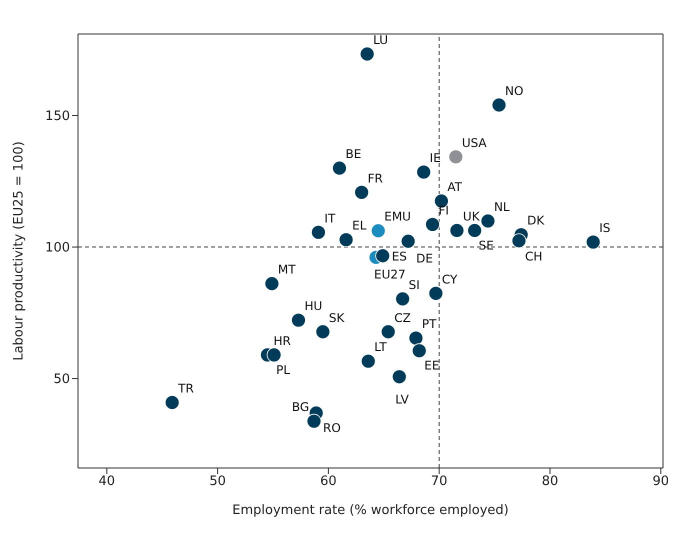 This screenshot has height=535, width=674. What do you see at coordinates (390, 274) in the screenshot?
I see `annotation: EU27` at bounding box center [390, 274].